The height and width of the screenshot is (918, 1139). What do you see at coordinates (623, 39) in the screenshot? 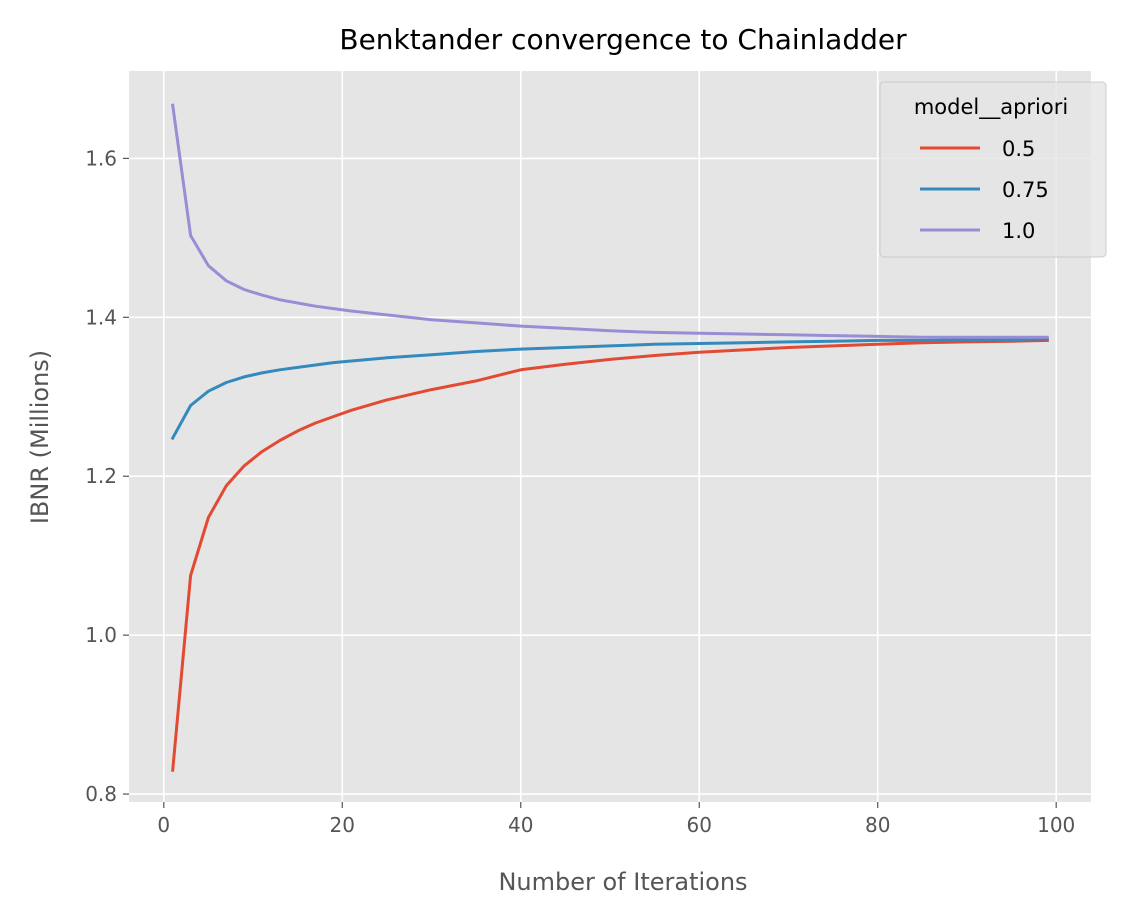
I see `chart-title: Benktander convergence to Chainladder` at bounding box center [623, 39].